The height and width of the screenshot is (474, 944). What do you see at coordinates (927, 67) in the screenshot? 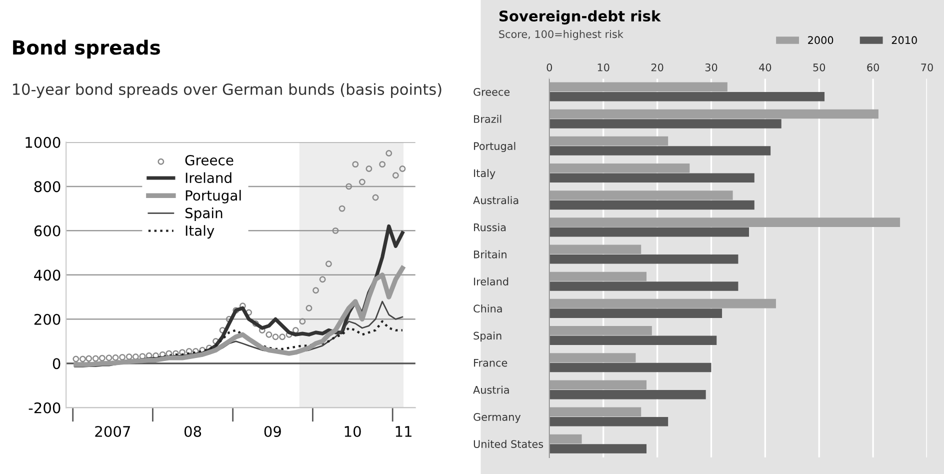
I see `x-tick-label: 70` at bounding box center [927, 67].